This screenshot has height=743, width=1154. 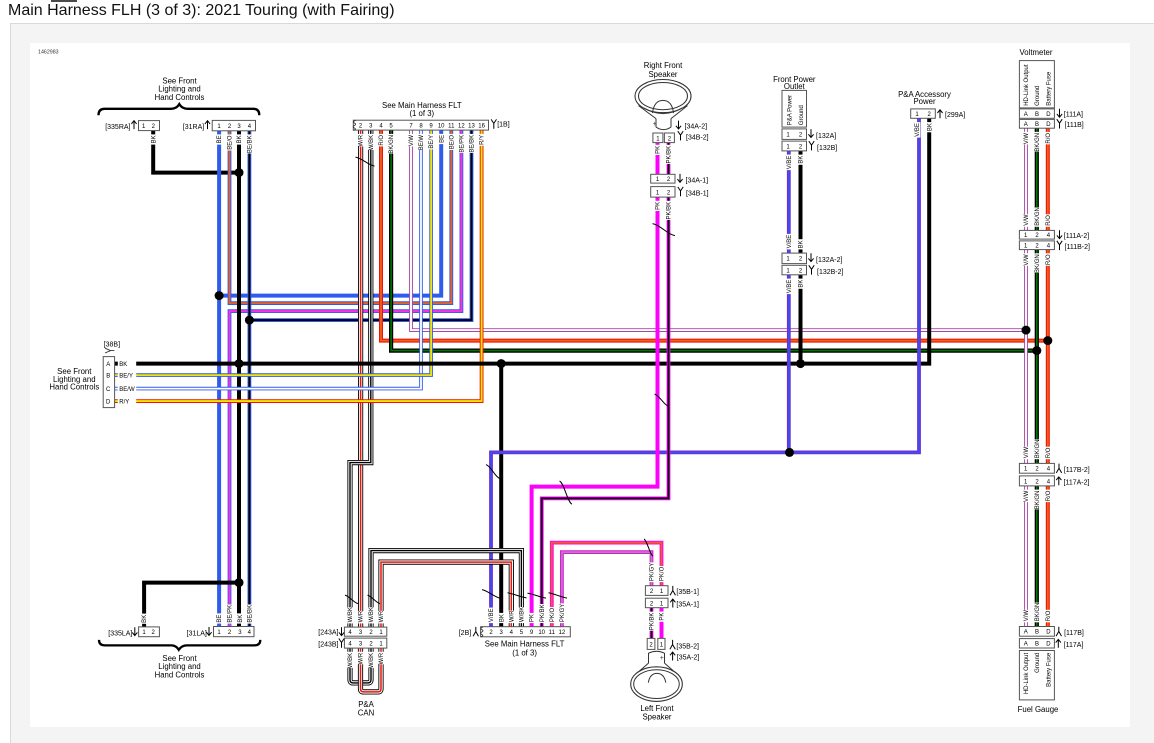 I want to click on svg-text: 7, so click(x=411, y=127).